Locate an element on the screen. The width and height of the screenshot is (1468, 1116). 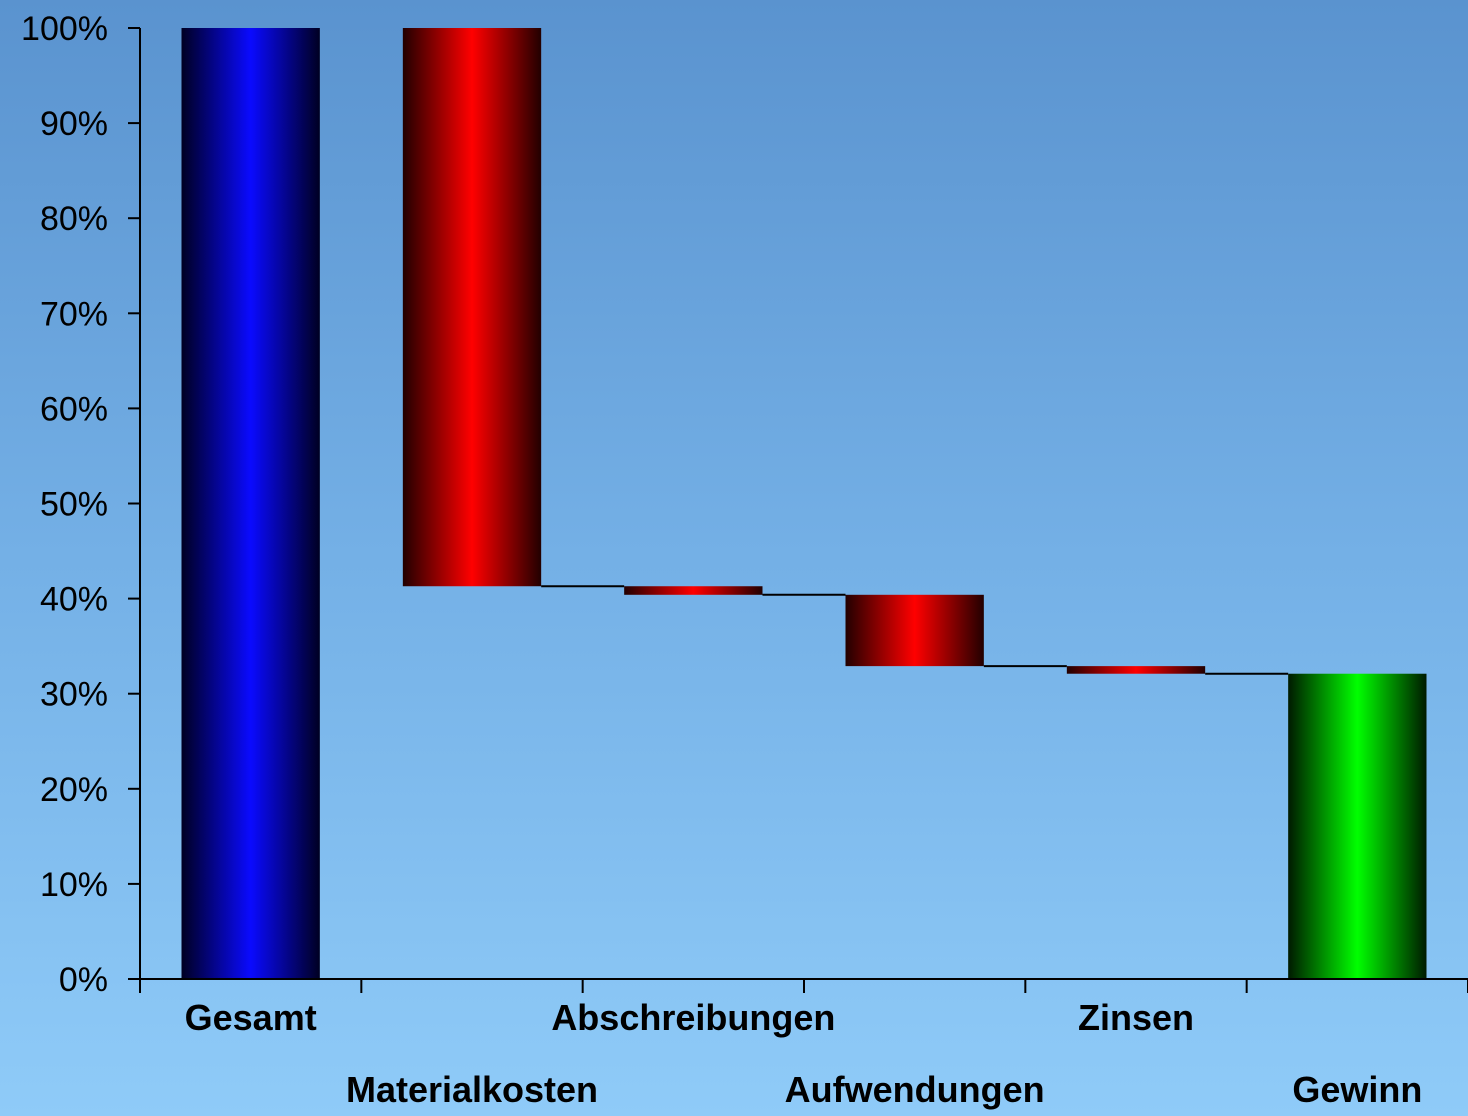
y-tick-label: 10% is located at coordinates (74, 885).